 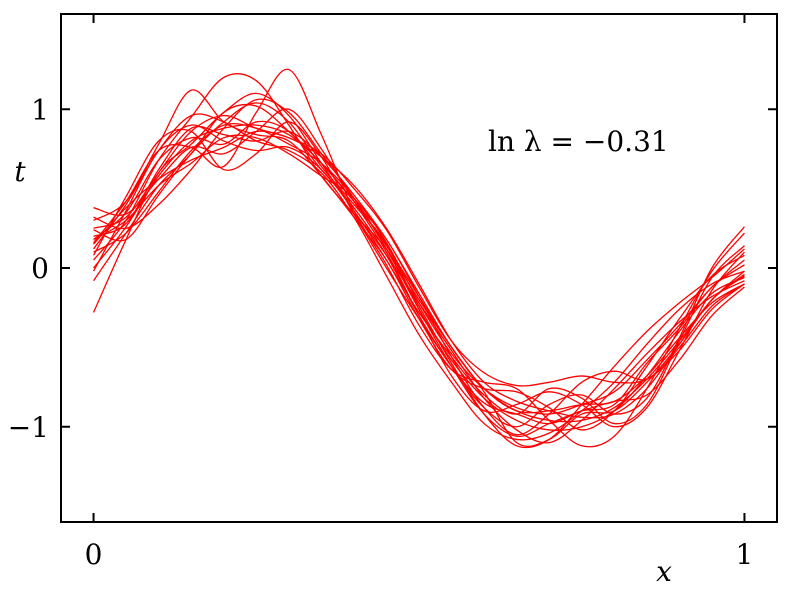 I want to click on x-tick-label: 1, so click(x=745, y=554).